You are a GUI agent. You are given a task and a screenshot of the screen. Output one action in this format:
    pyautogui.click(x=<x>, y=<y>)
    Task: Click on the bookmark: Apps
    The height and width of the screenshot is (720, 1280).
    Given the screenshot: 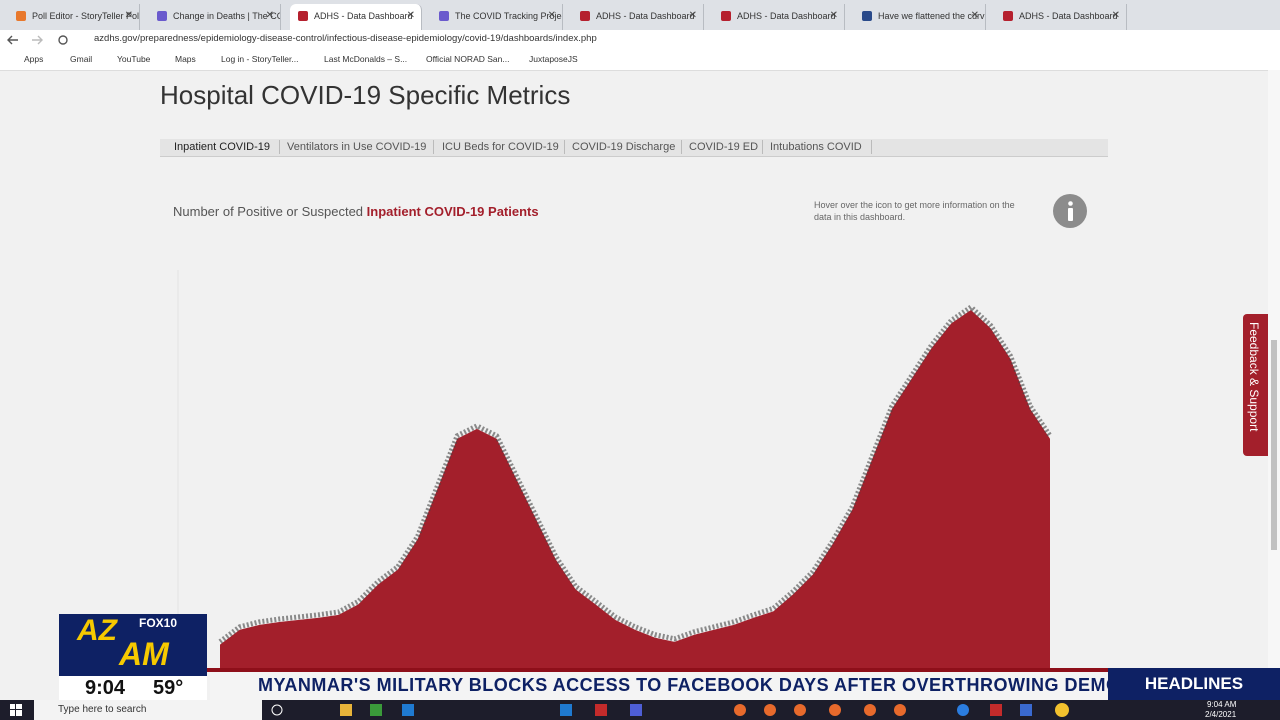 What is the action you would take?
    pyautogui.click(x=34, y=59)
    